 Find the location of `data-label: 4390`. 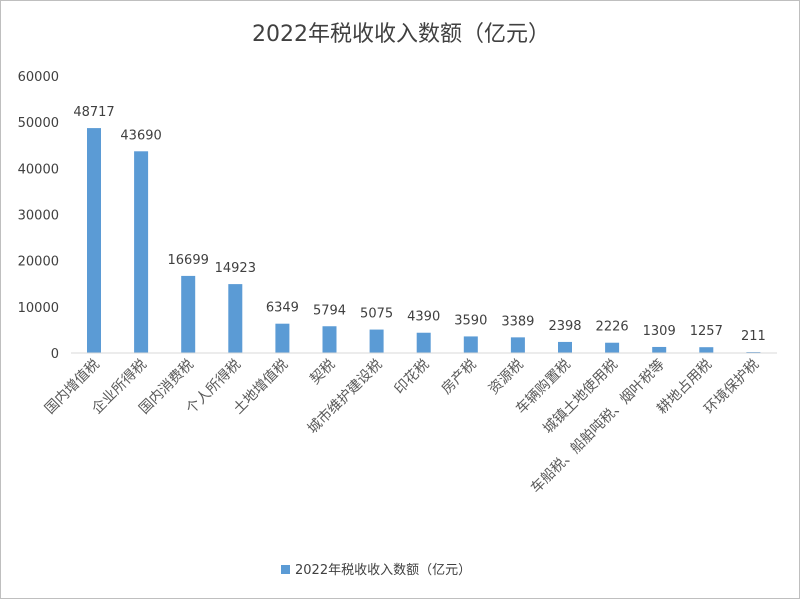

data-label: 4390 is located at coordinates (423, 317).